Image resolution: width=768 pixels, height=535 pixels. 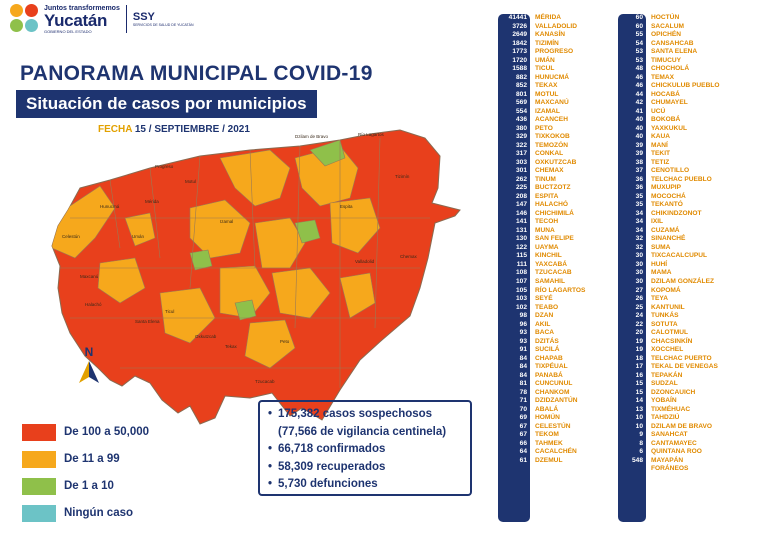 I want to click on region-west-coast, so click(x=84, y=222).